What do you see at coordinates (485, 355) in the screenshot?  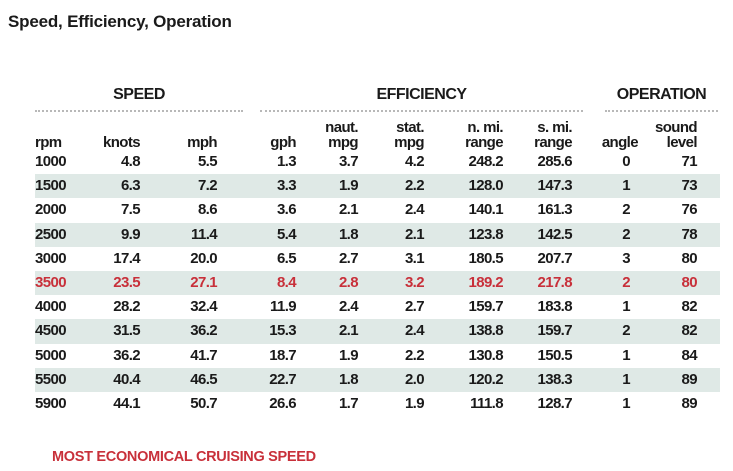 I see `cell-range: 130.8` at bounding box center [485, 355].